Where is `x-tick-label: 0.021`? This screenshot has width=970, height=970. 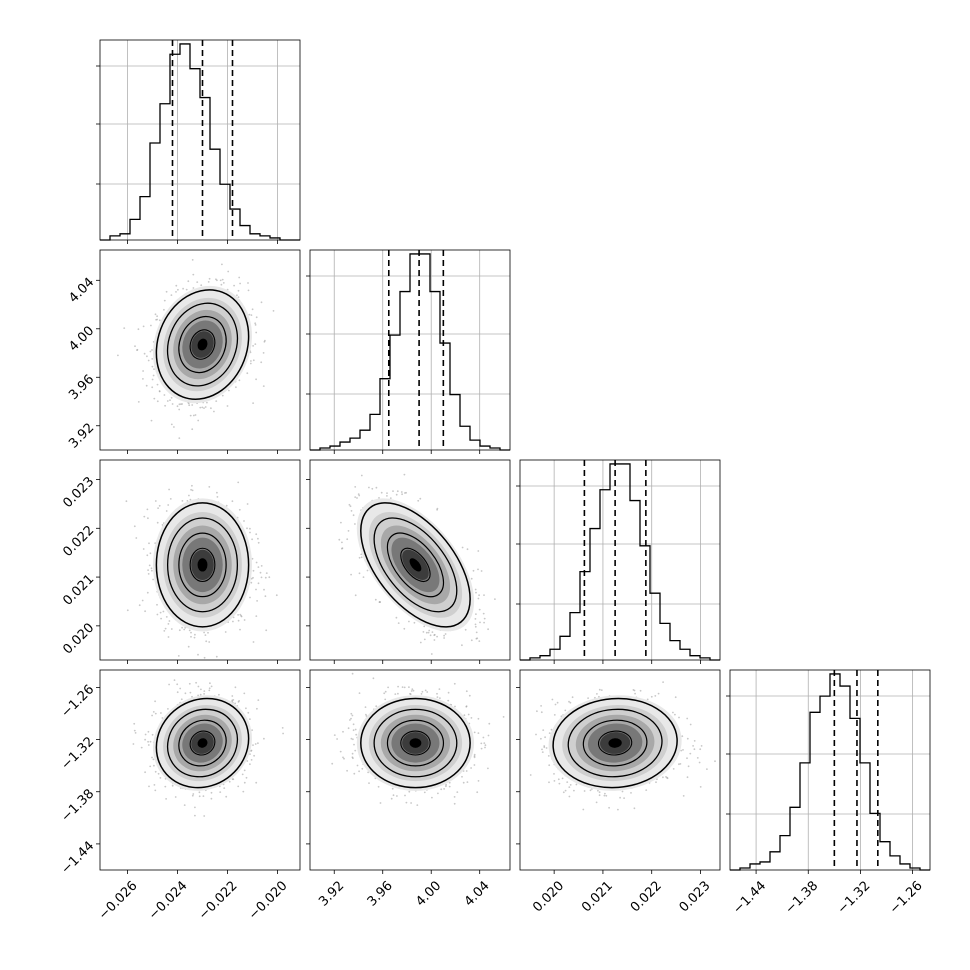 x-tick-label: 0.021 is located at coordinates (597, 896).